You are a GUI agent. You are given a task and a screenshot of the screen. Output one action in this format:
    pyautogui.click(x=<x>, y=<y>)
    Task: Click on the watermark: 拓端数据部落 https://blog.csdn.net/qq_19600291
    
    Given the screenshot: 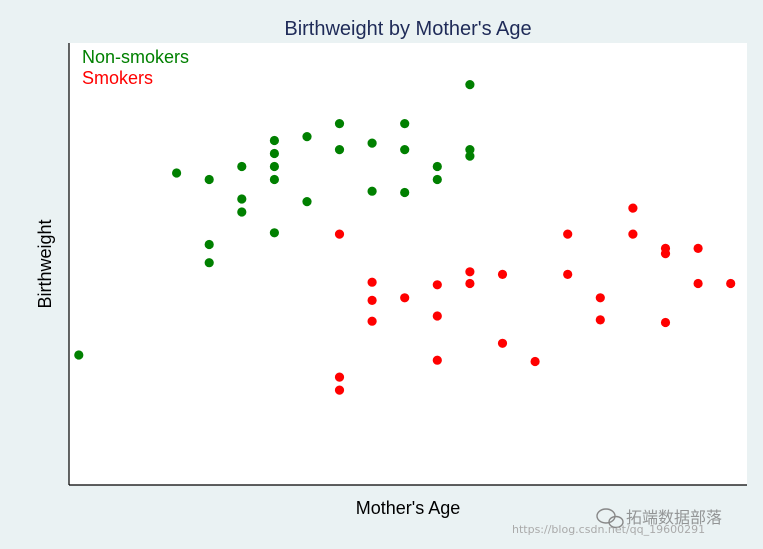 What is the action you would take?
    pyautogui.click(x=617, y=522)
    